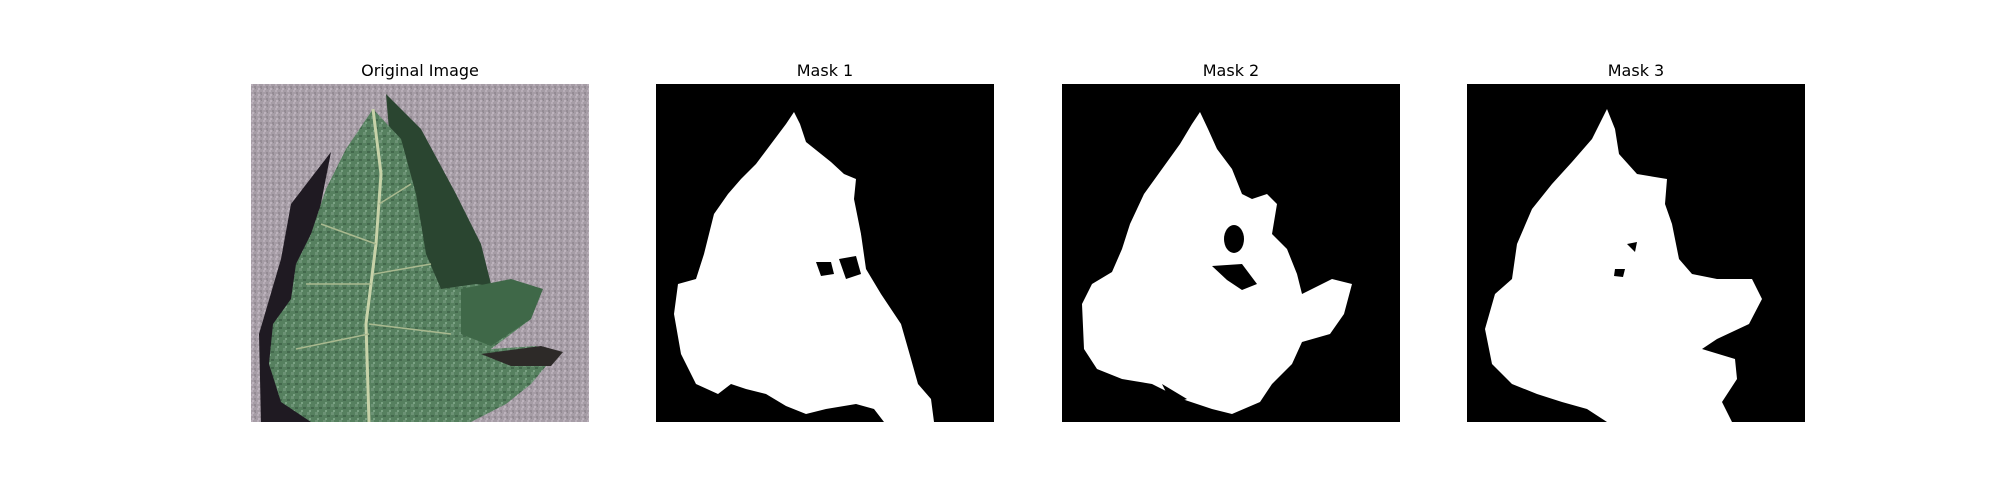  What do you see at coordinates (825, 70) in the screenshot?
I see `panel-title: Mask 1` at bounding box center [825, 70].